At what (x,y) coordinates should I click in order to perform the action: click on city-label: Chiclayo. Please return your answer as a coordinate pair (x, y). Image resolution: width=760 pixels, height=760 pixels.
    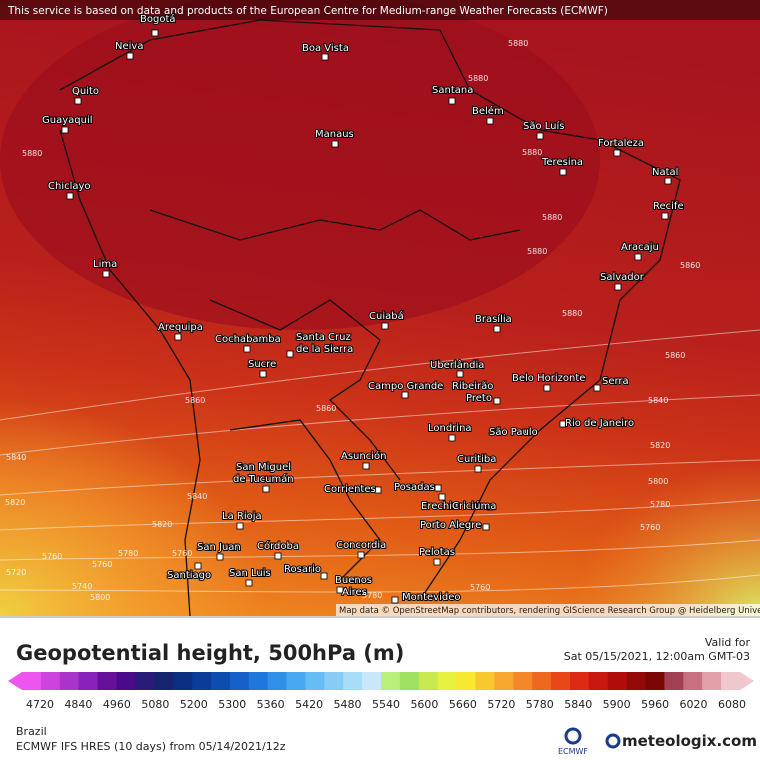
    Looking at the image, I should click on (69, 186).